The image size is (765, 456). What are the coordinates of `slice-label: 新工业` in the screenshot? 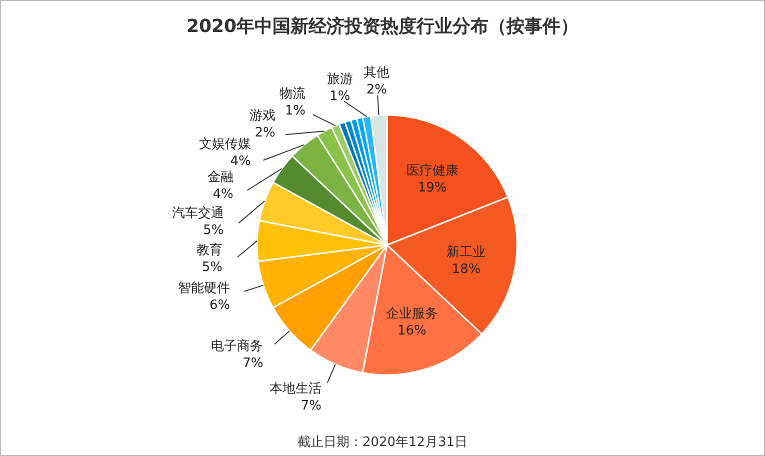 It's located at (466, 252).